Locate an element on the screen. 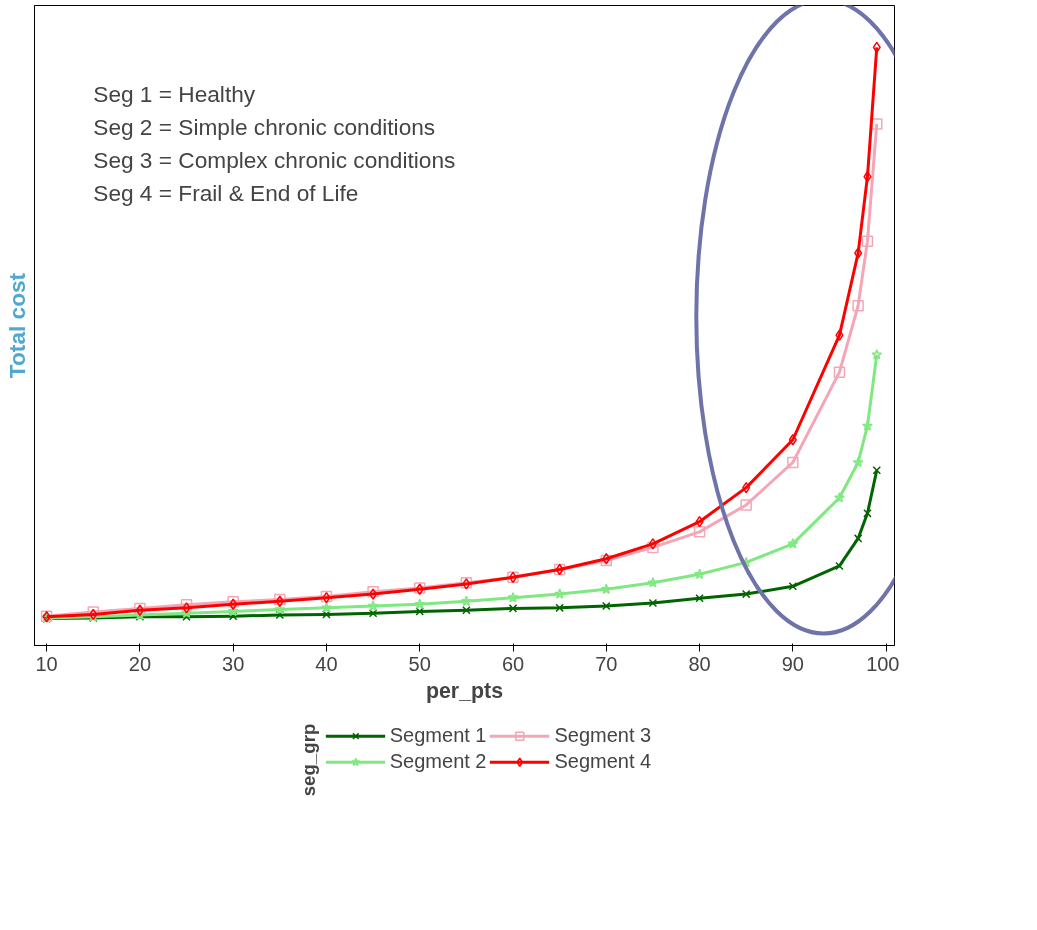  x-tick-label: 20 is located at coordinates (140, 663).